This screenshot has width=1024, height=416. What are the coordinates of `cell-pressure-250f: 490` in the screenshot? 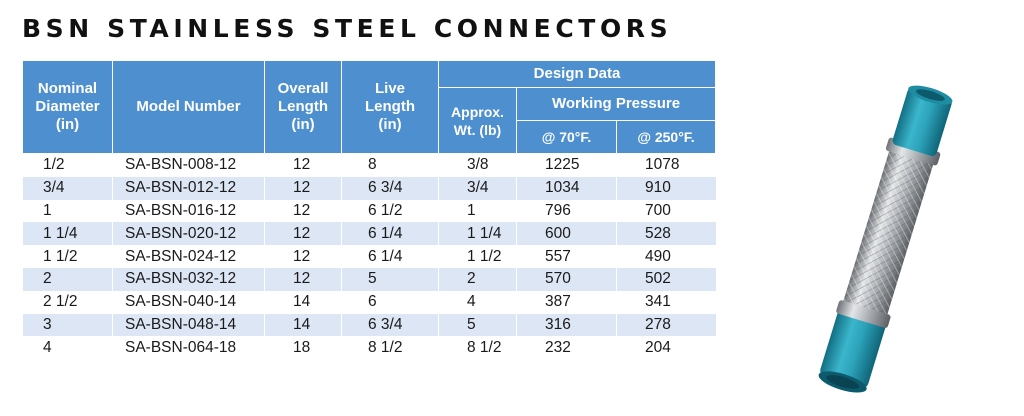 It's located at (665, 256).